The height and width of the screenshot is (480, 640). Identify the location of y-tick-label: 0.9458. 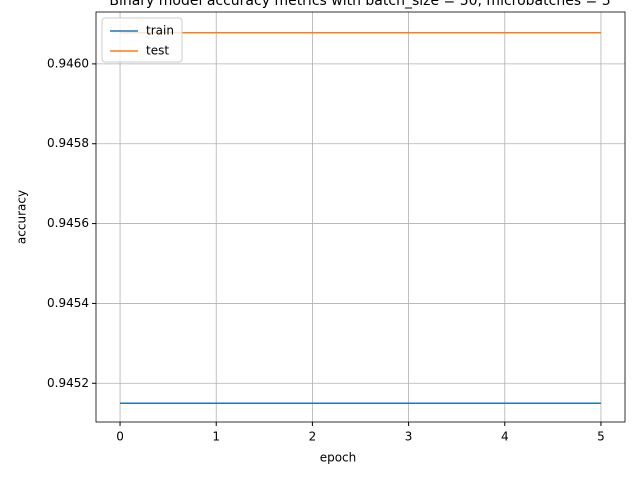
(68, 143).